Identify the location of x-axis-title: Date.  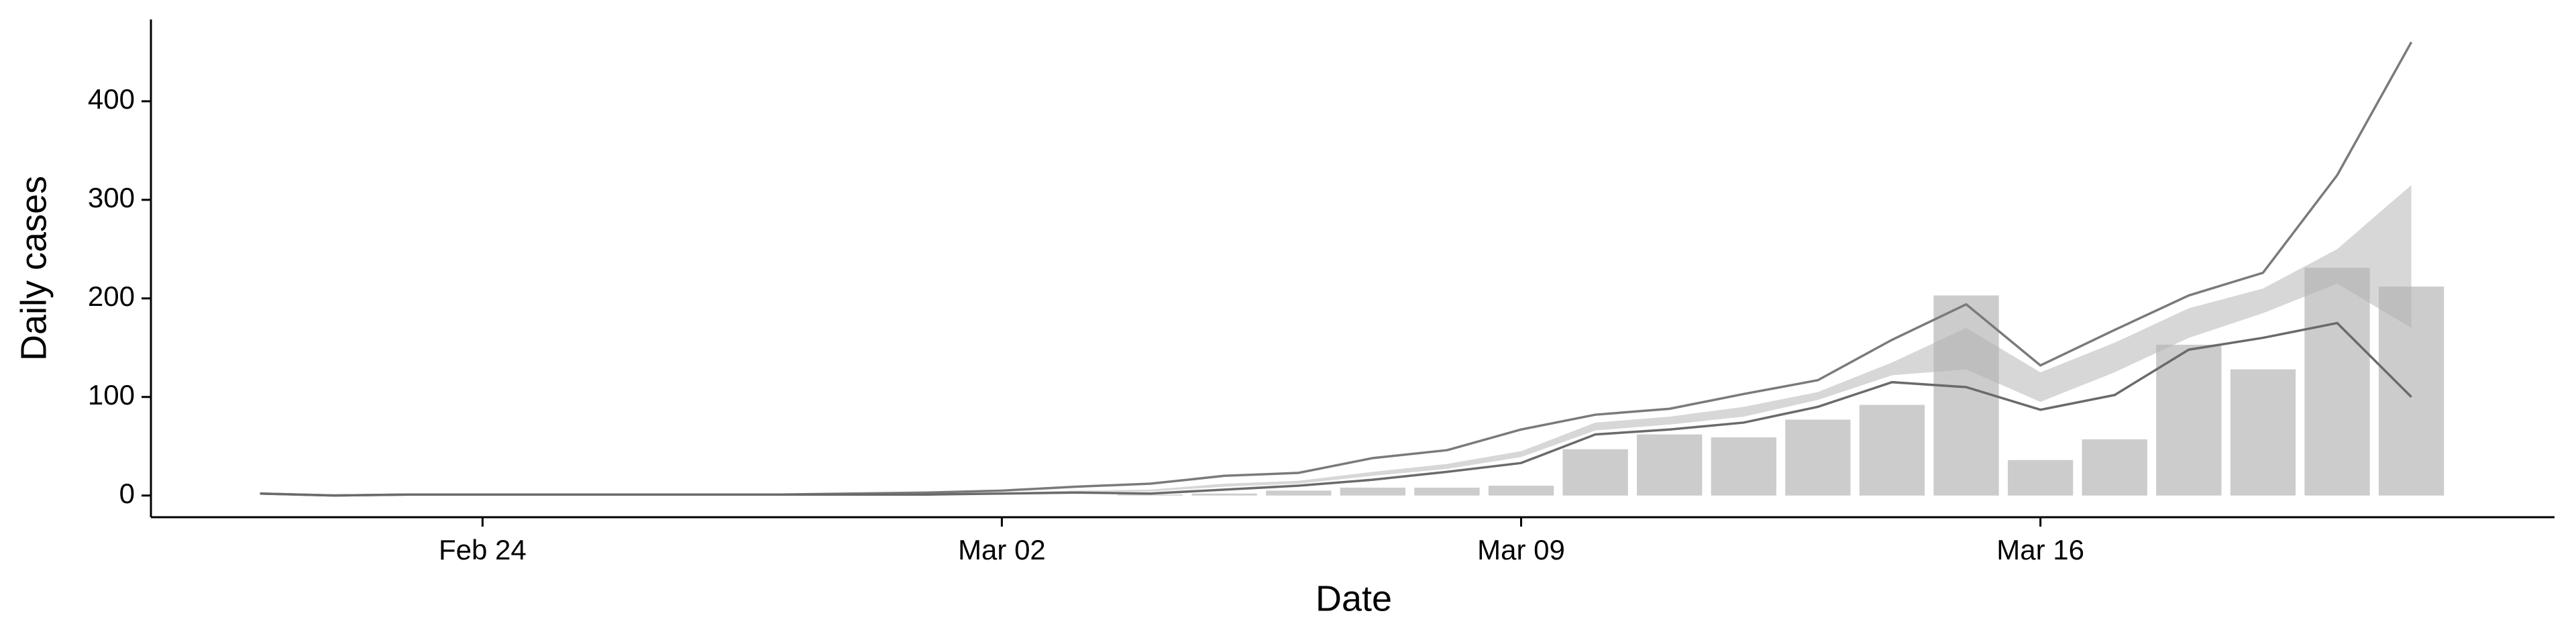
(1354, 598).